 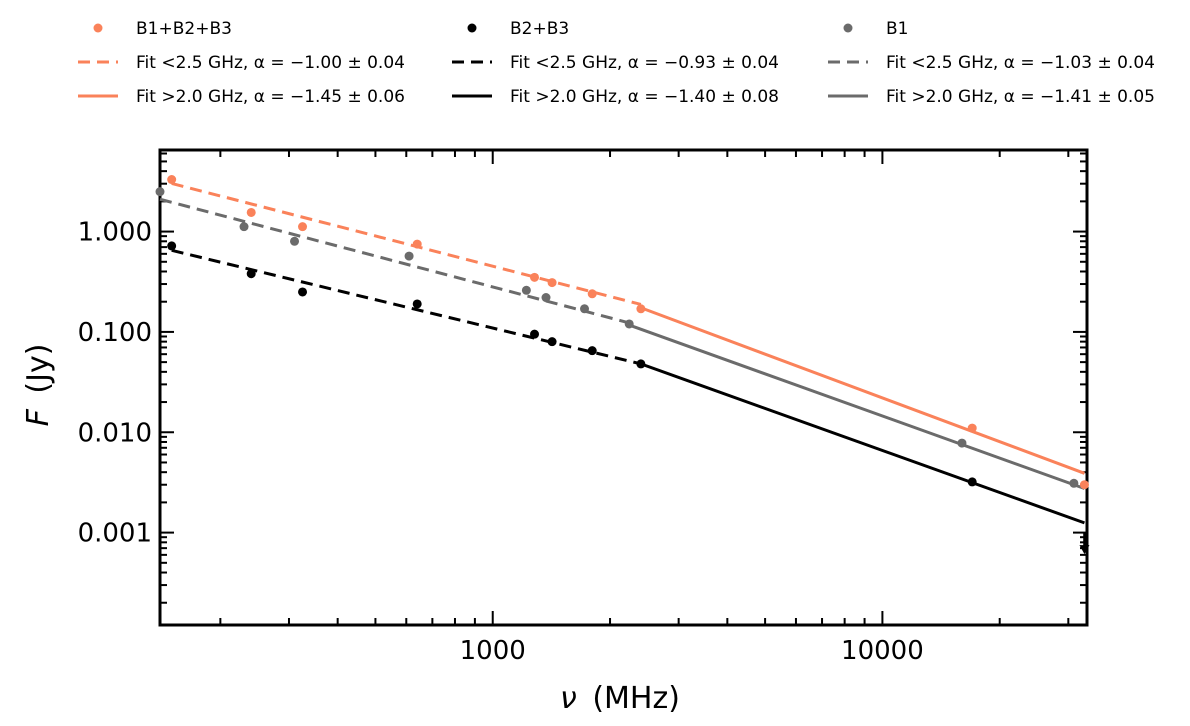 I want to click on y-tick-label: 0.010, so click(x=115, y=433).